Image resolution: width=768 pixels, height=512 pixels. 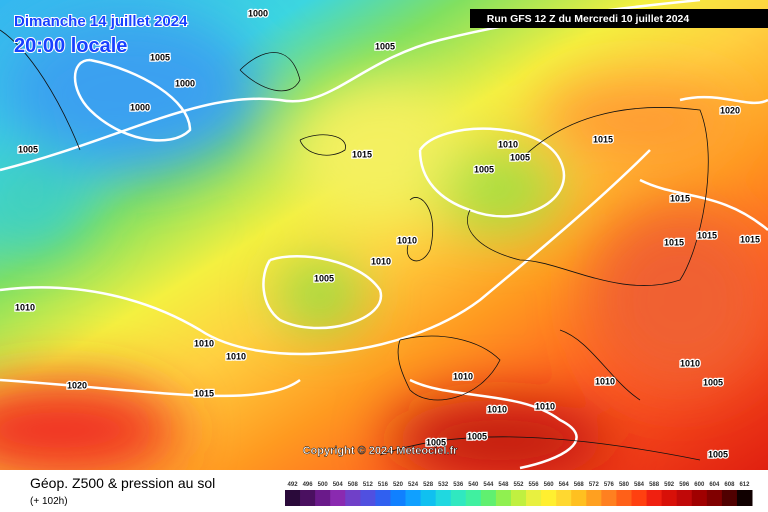 I want to click on scale-label: 532, so click(x=443, y=485).